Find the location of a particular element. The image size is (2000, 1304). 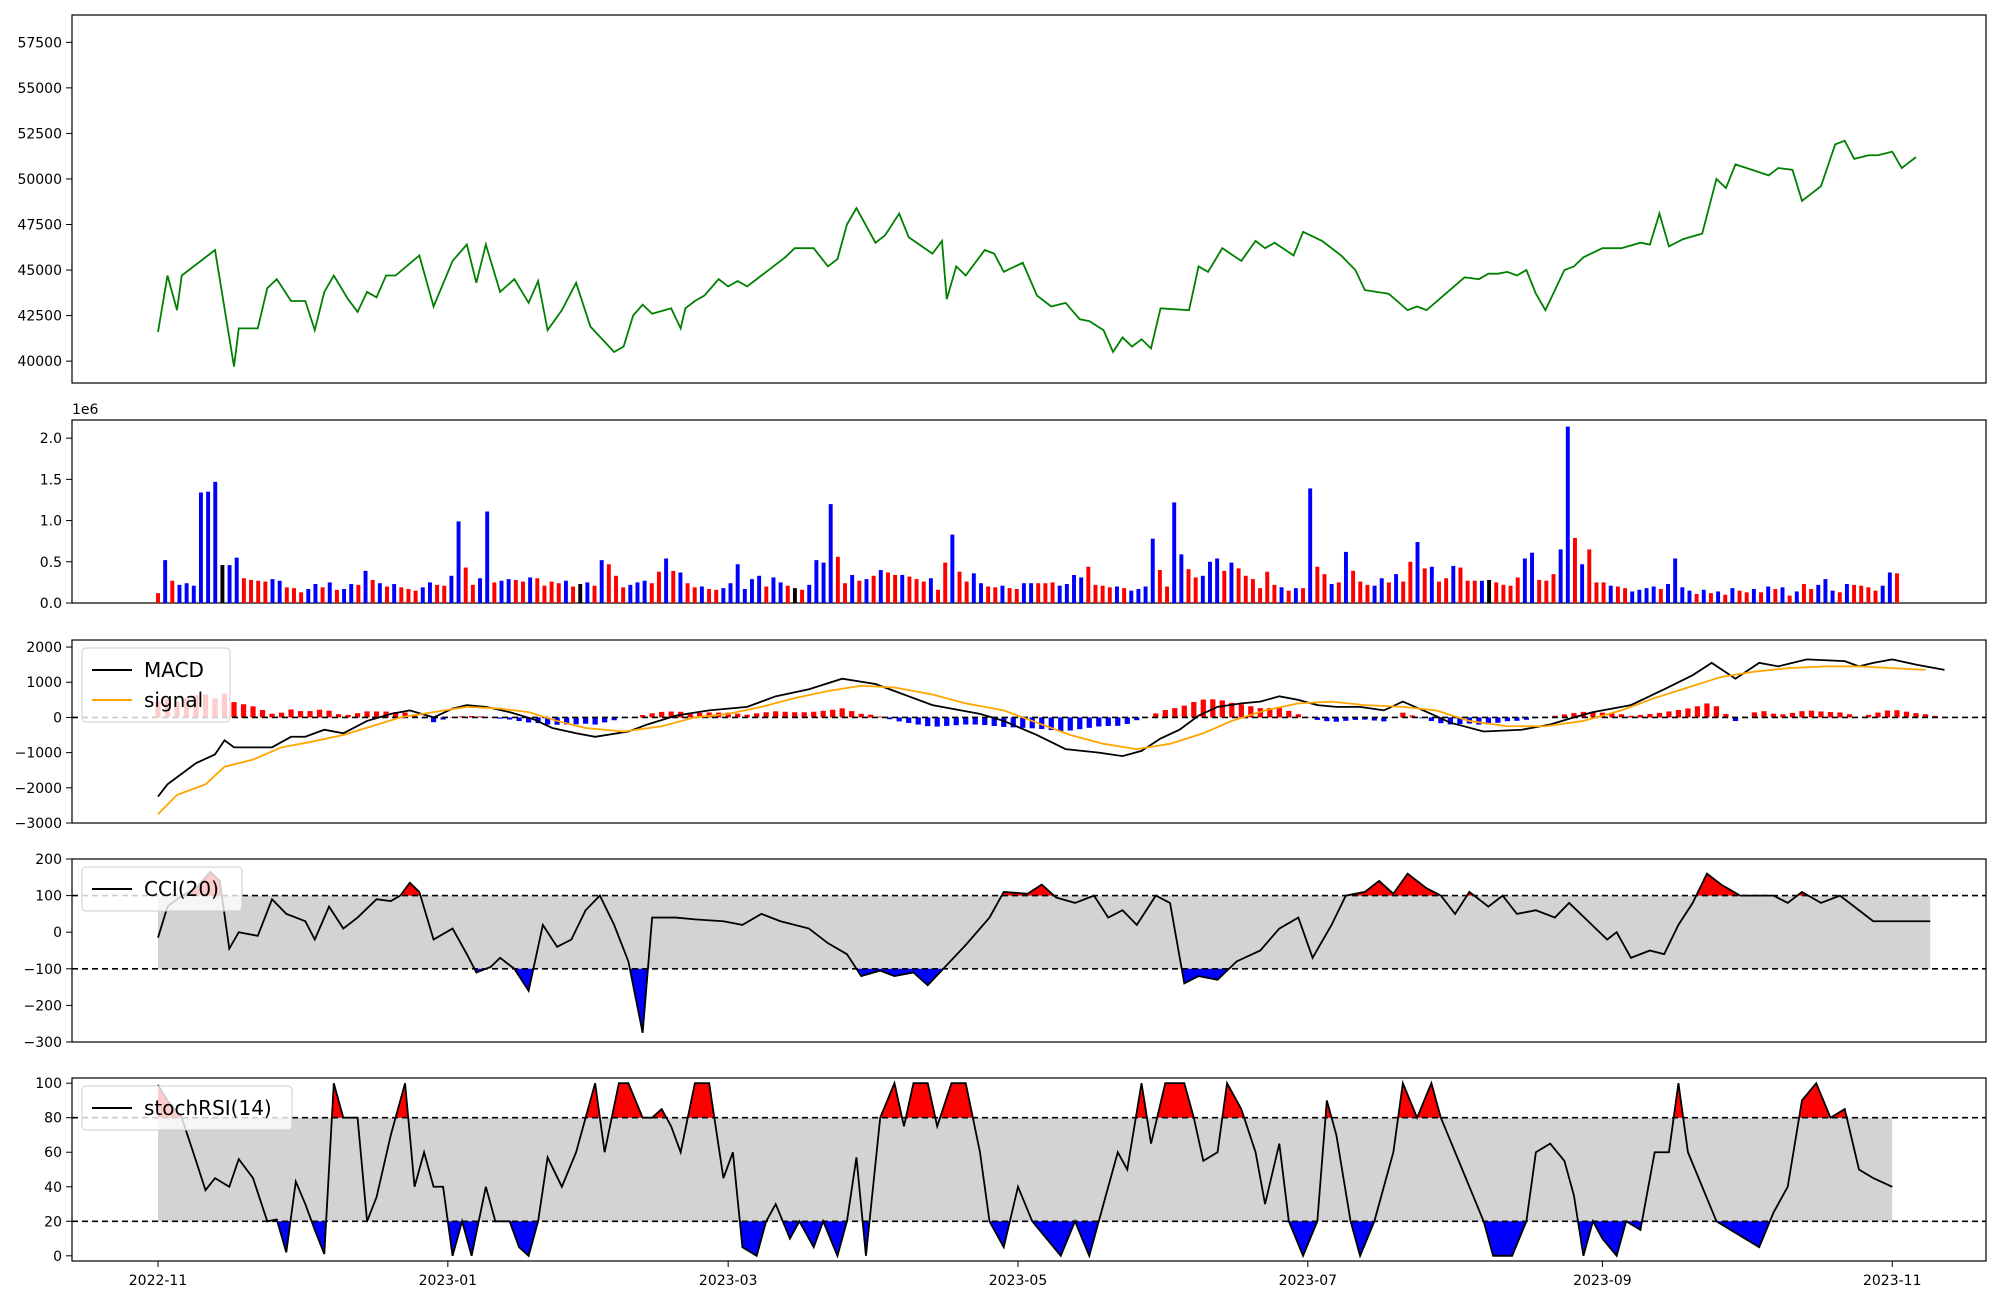

cci-ytick-label: 100 is located at coordinates (48, 897).